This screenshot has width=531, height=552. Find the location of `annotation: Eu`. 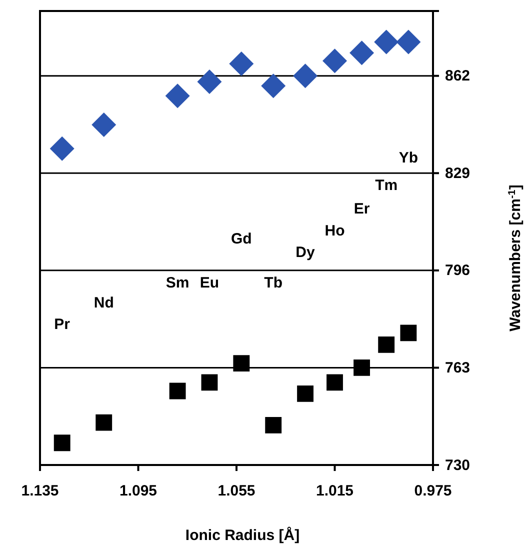

annotation: Eu is located at coordinates (210, 283).